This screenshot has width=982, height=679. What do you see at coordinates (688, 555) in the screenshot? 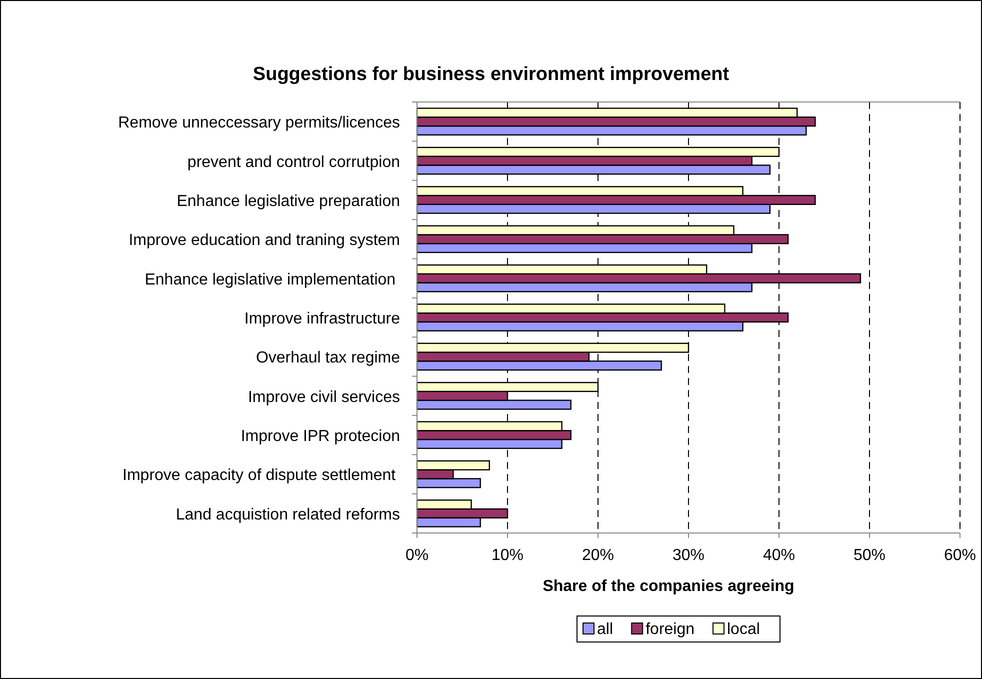
I see `x-tick-label: 30%` at bounding box center [688, 555].